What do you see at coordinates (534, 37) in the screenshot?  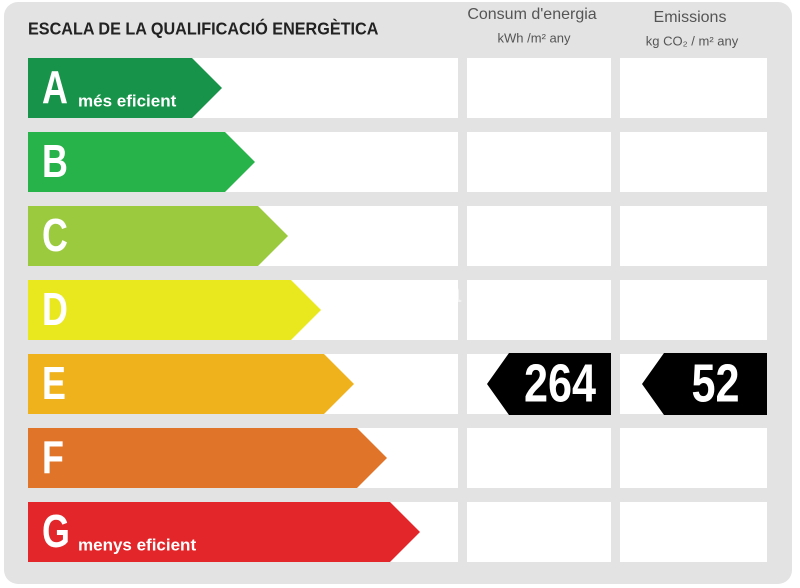 I see `column-unit: kWh /m² any` at bounding box center [534, 37].